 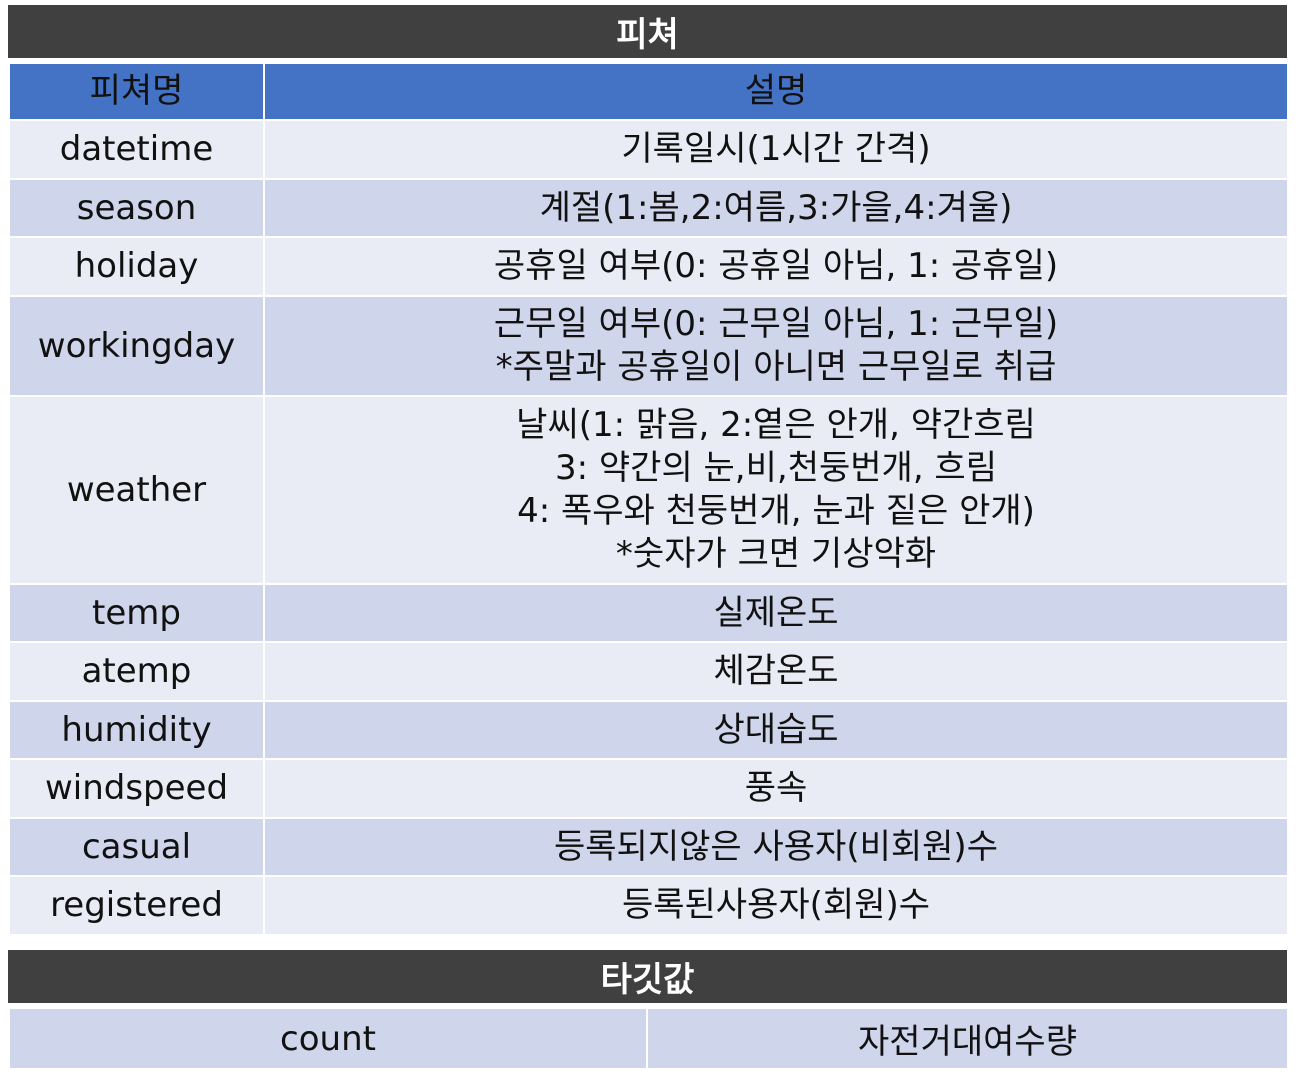 I want to click on header-name: 피쳐명, so click(x=136, y=91).